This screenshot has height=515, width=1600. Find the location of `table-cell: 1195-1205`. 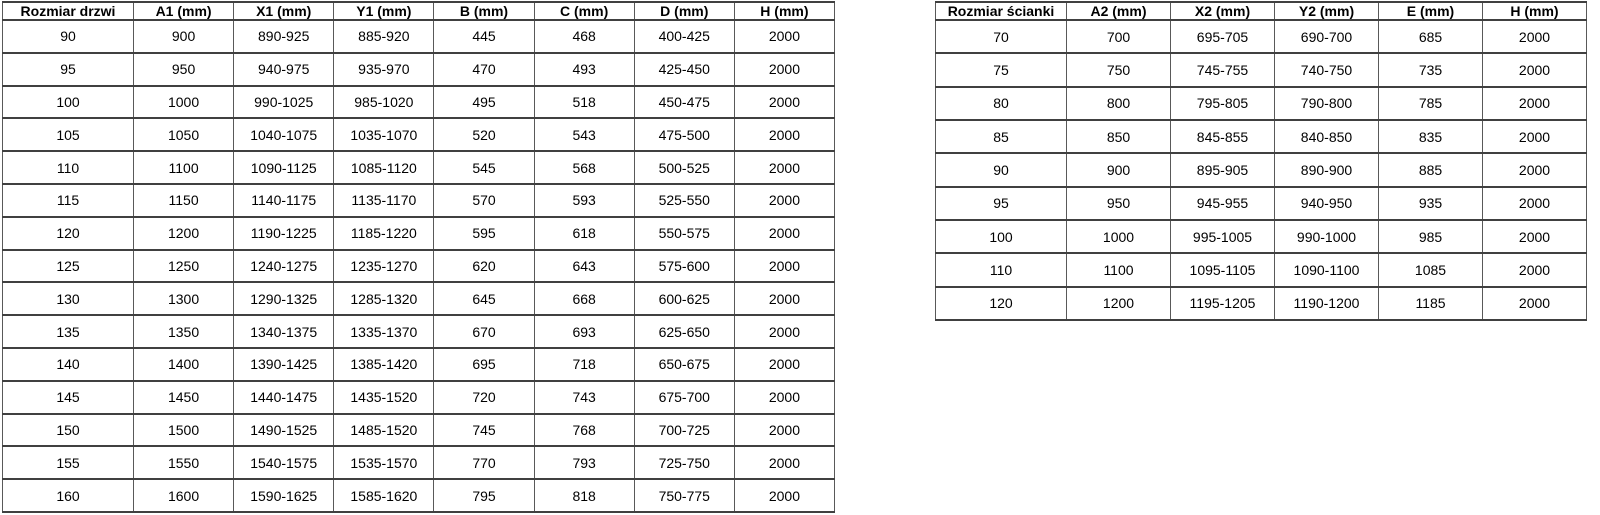

table-cell: 1195-1205 is located at coordinates (1222, 303).